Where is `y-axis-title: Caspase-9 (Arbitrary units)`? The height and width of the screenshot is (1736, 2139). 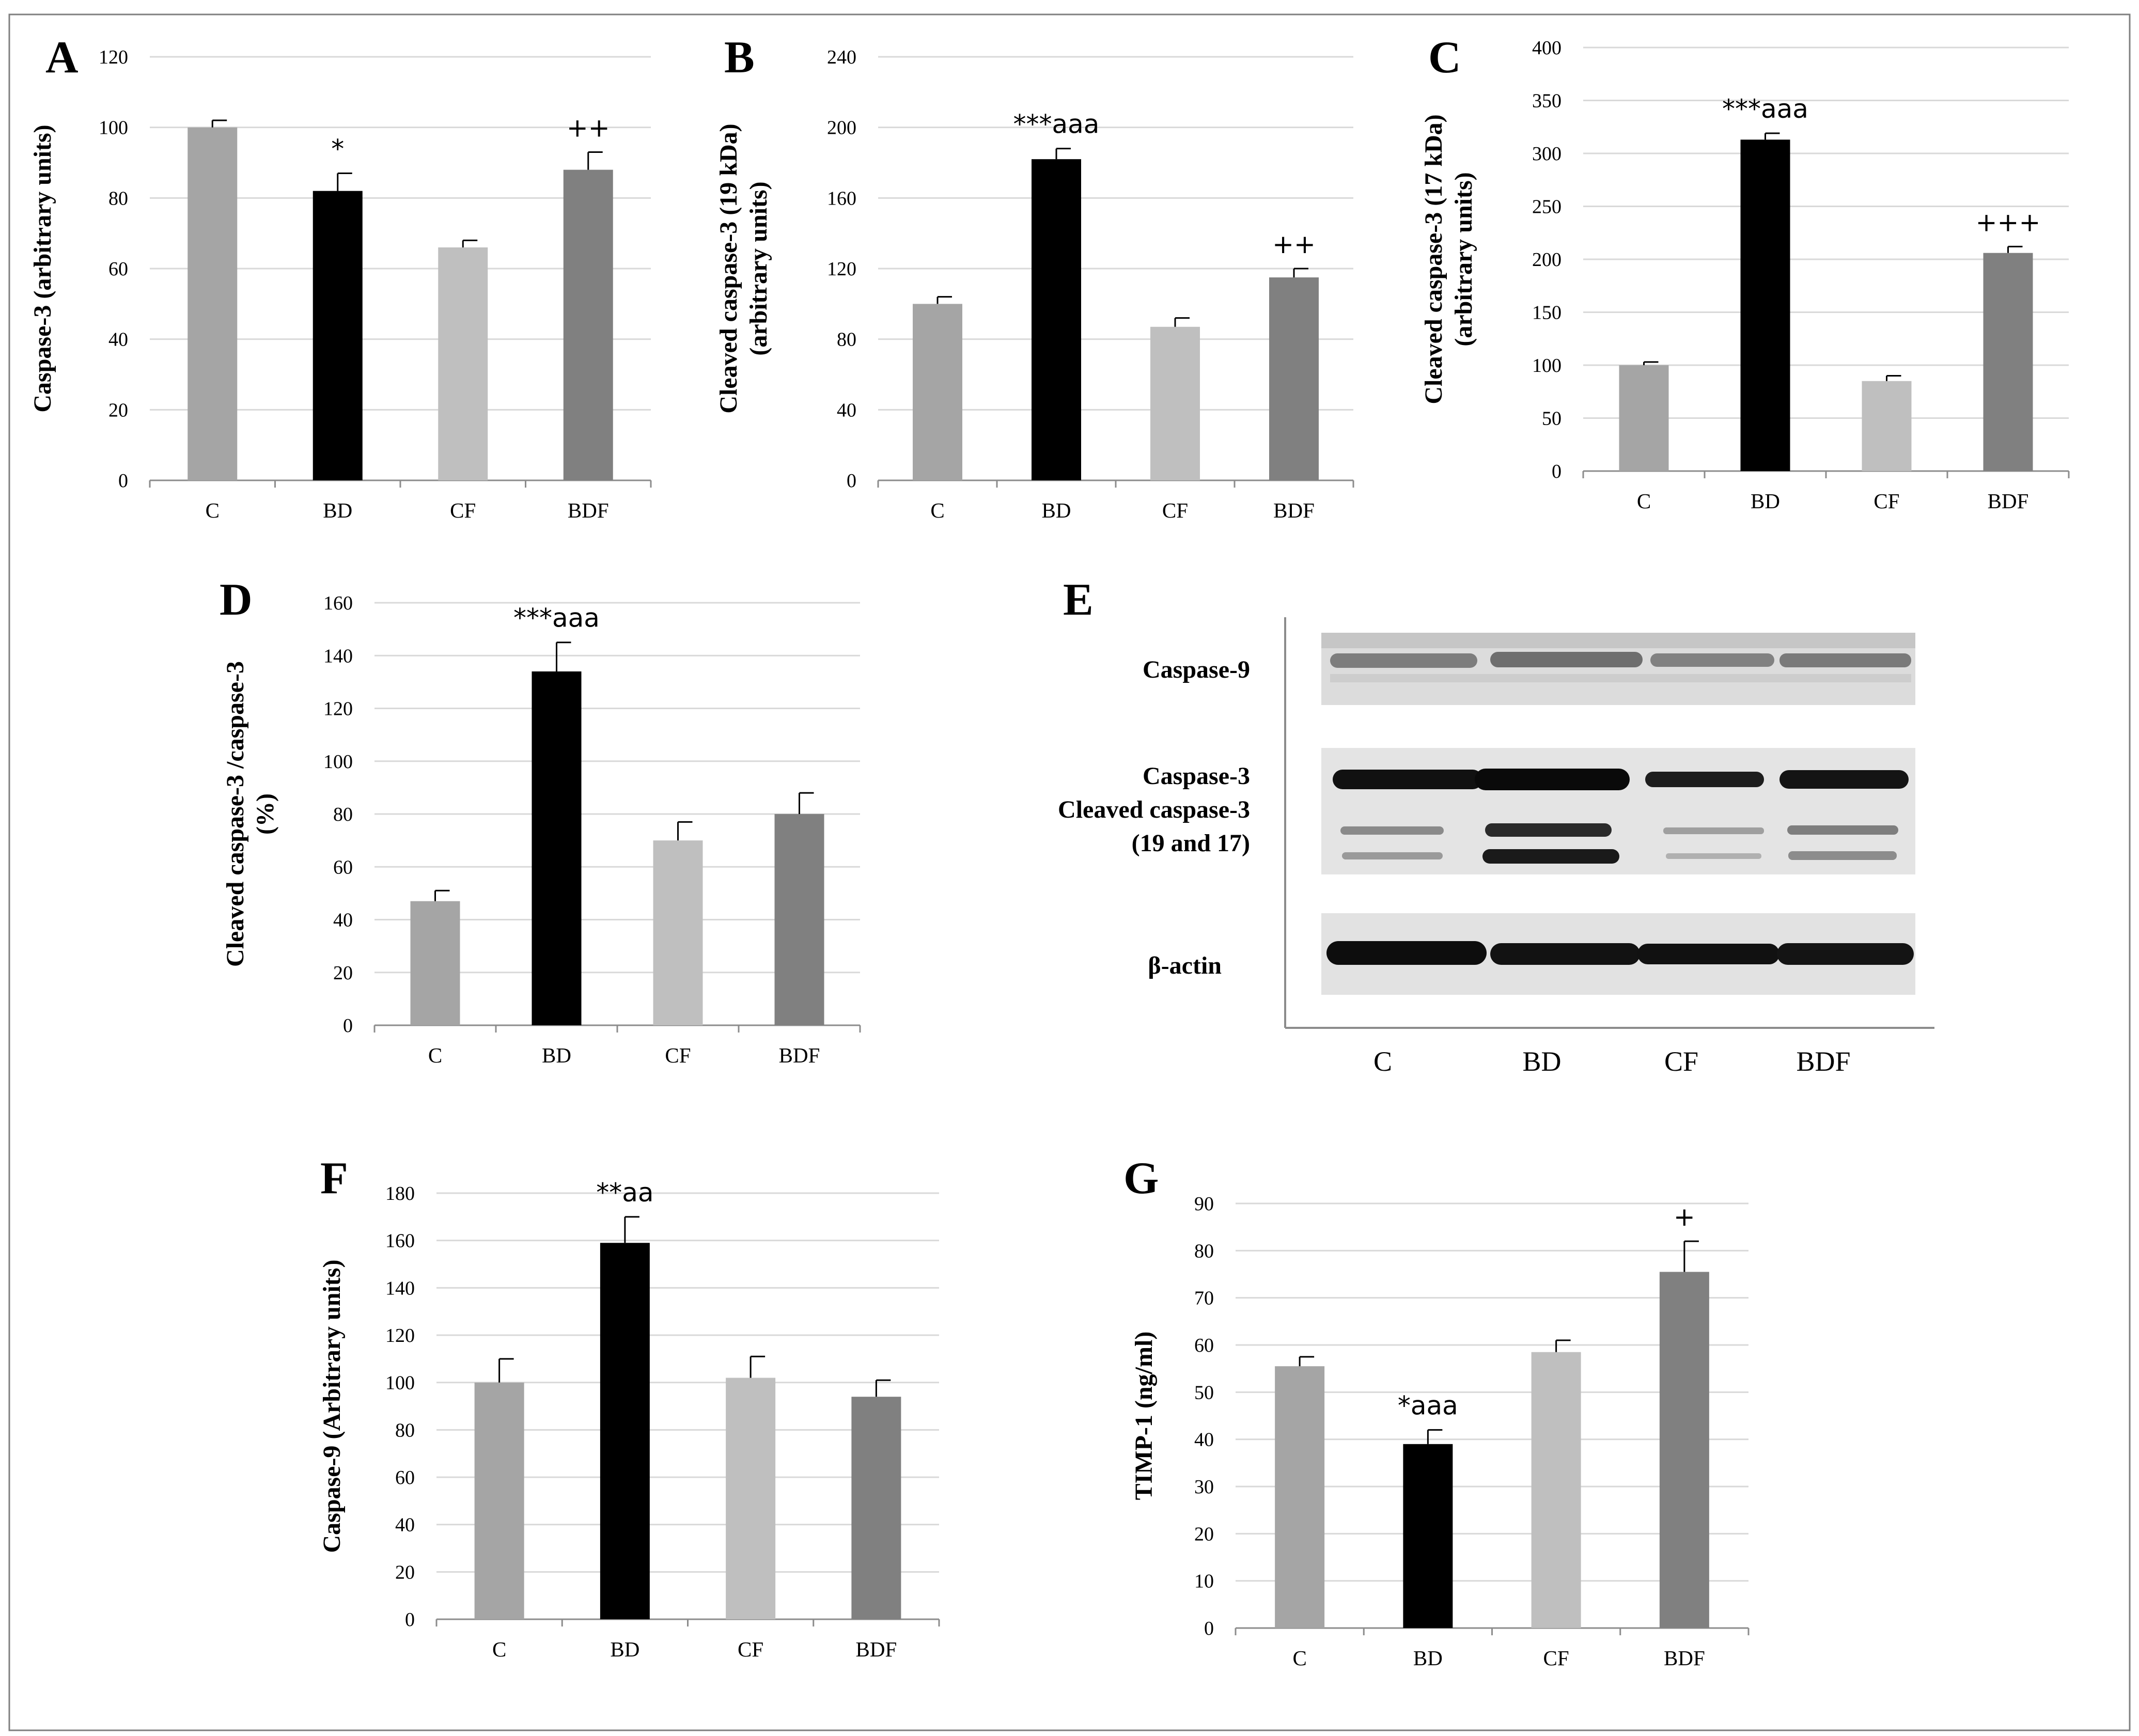
y-axis-title: Caspase-9 (Arbitrary units) is located at coordinates (332, 1406).